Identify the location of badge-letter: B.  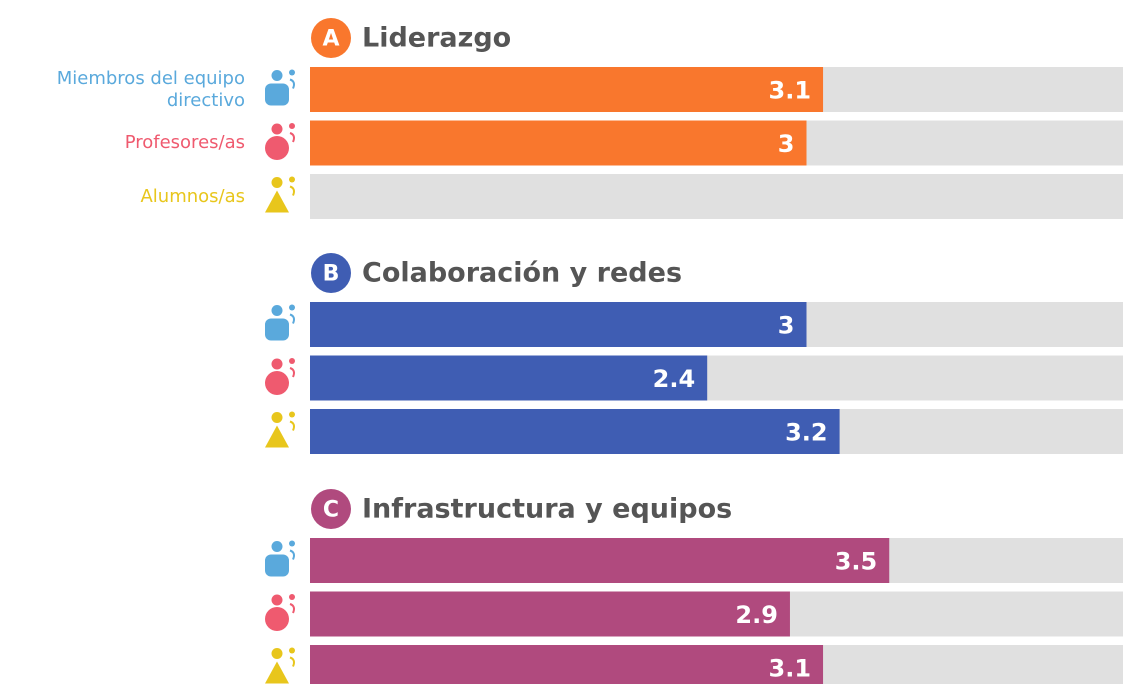
(331, 274).